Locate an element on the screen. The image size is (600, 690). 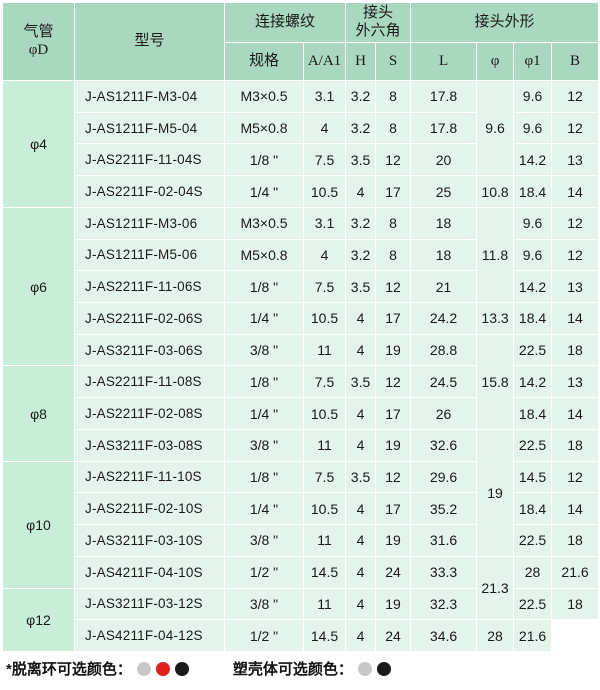
od-header: 气管 φD is located at coordinates (38, 41).